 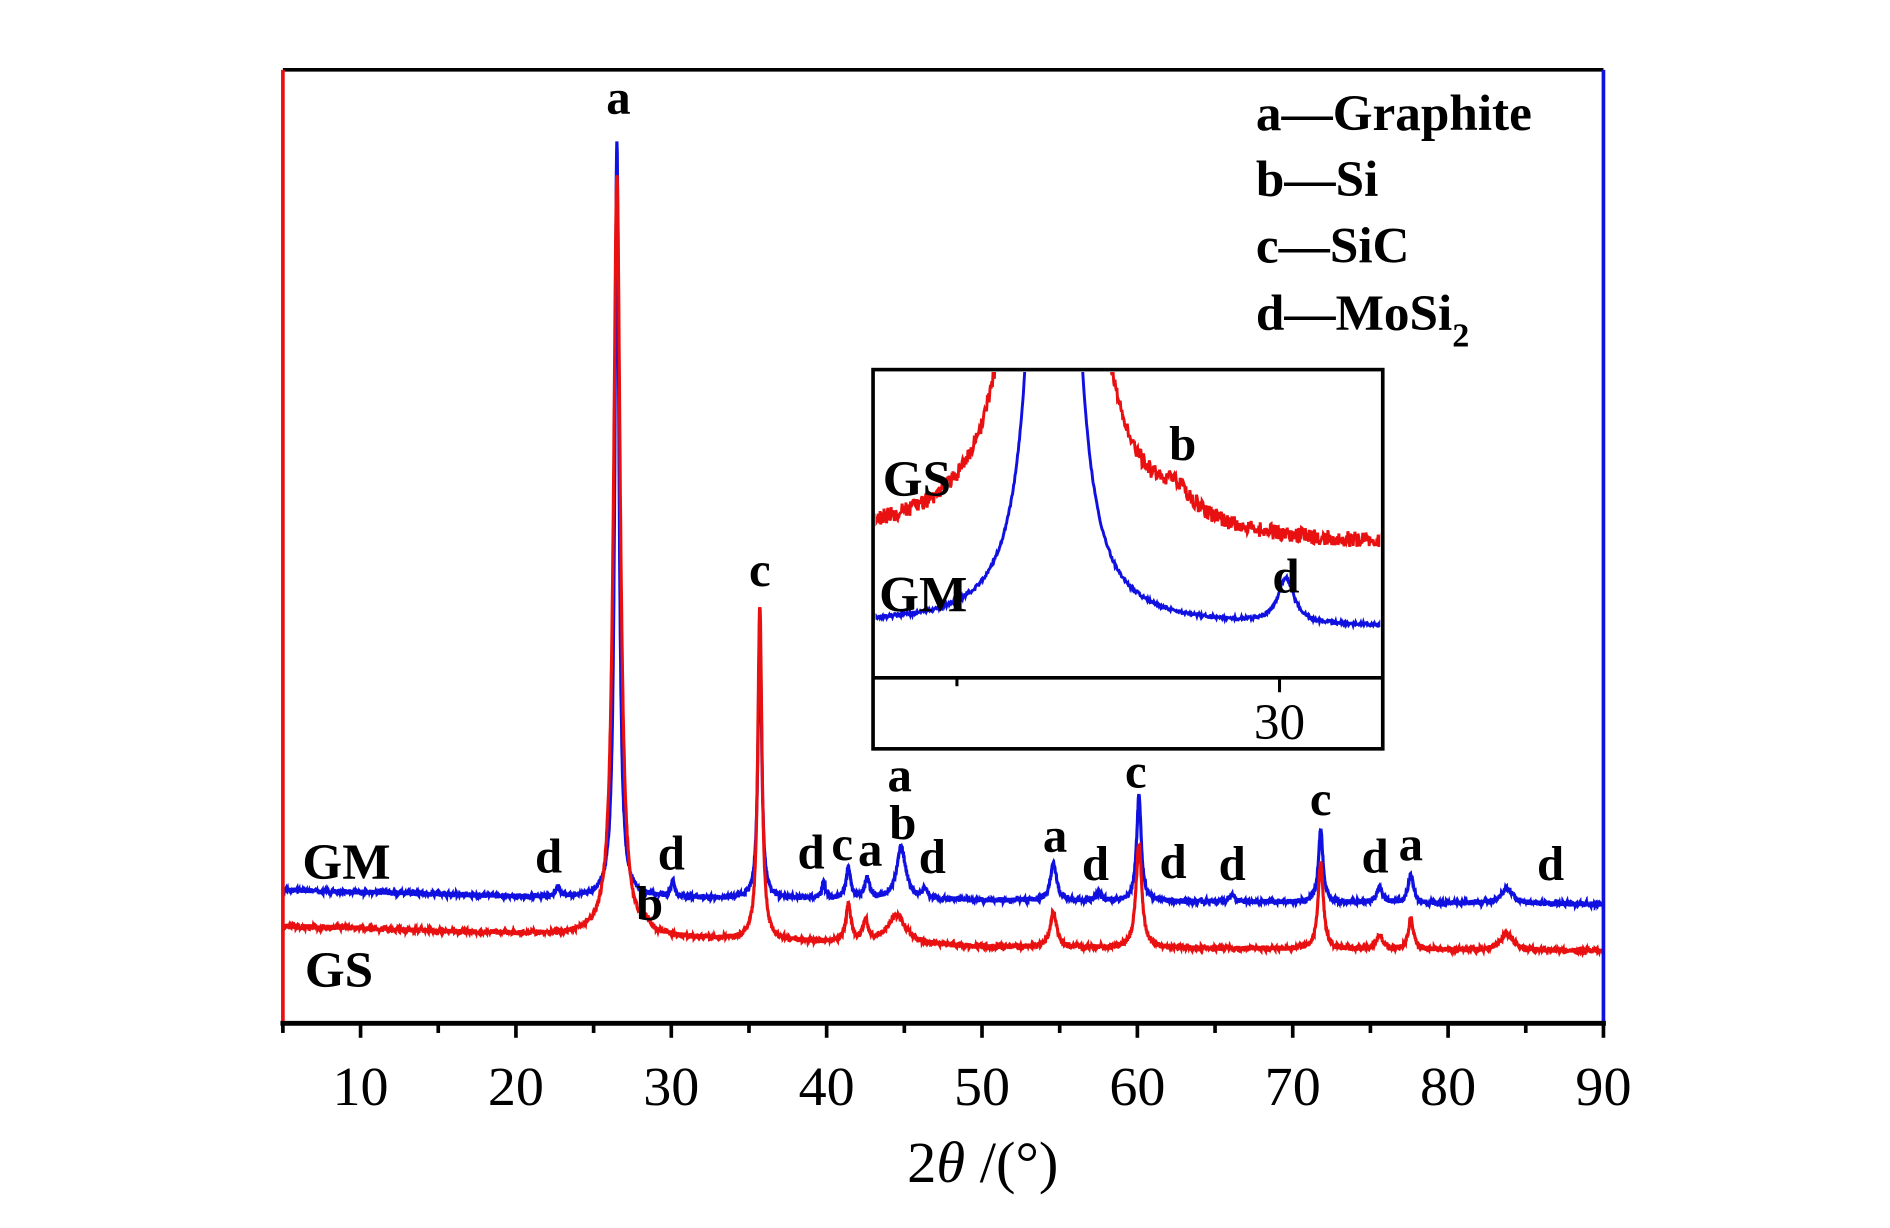 What do you see at coordinates (923, 596) in the screenshot?
I see `inset-series-label-gm: GM` at bounding box center [923, 596].